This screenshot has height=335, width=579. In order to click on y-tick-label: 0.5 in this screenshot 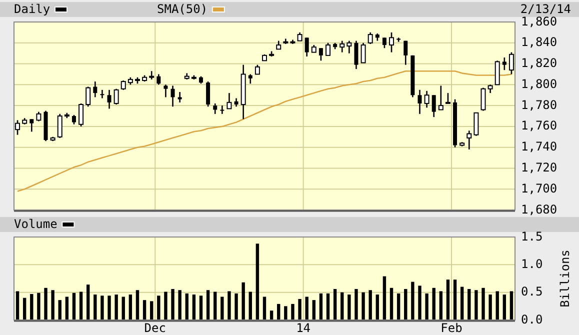, I will do `click(532, 291)`.